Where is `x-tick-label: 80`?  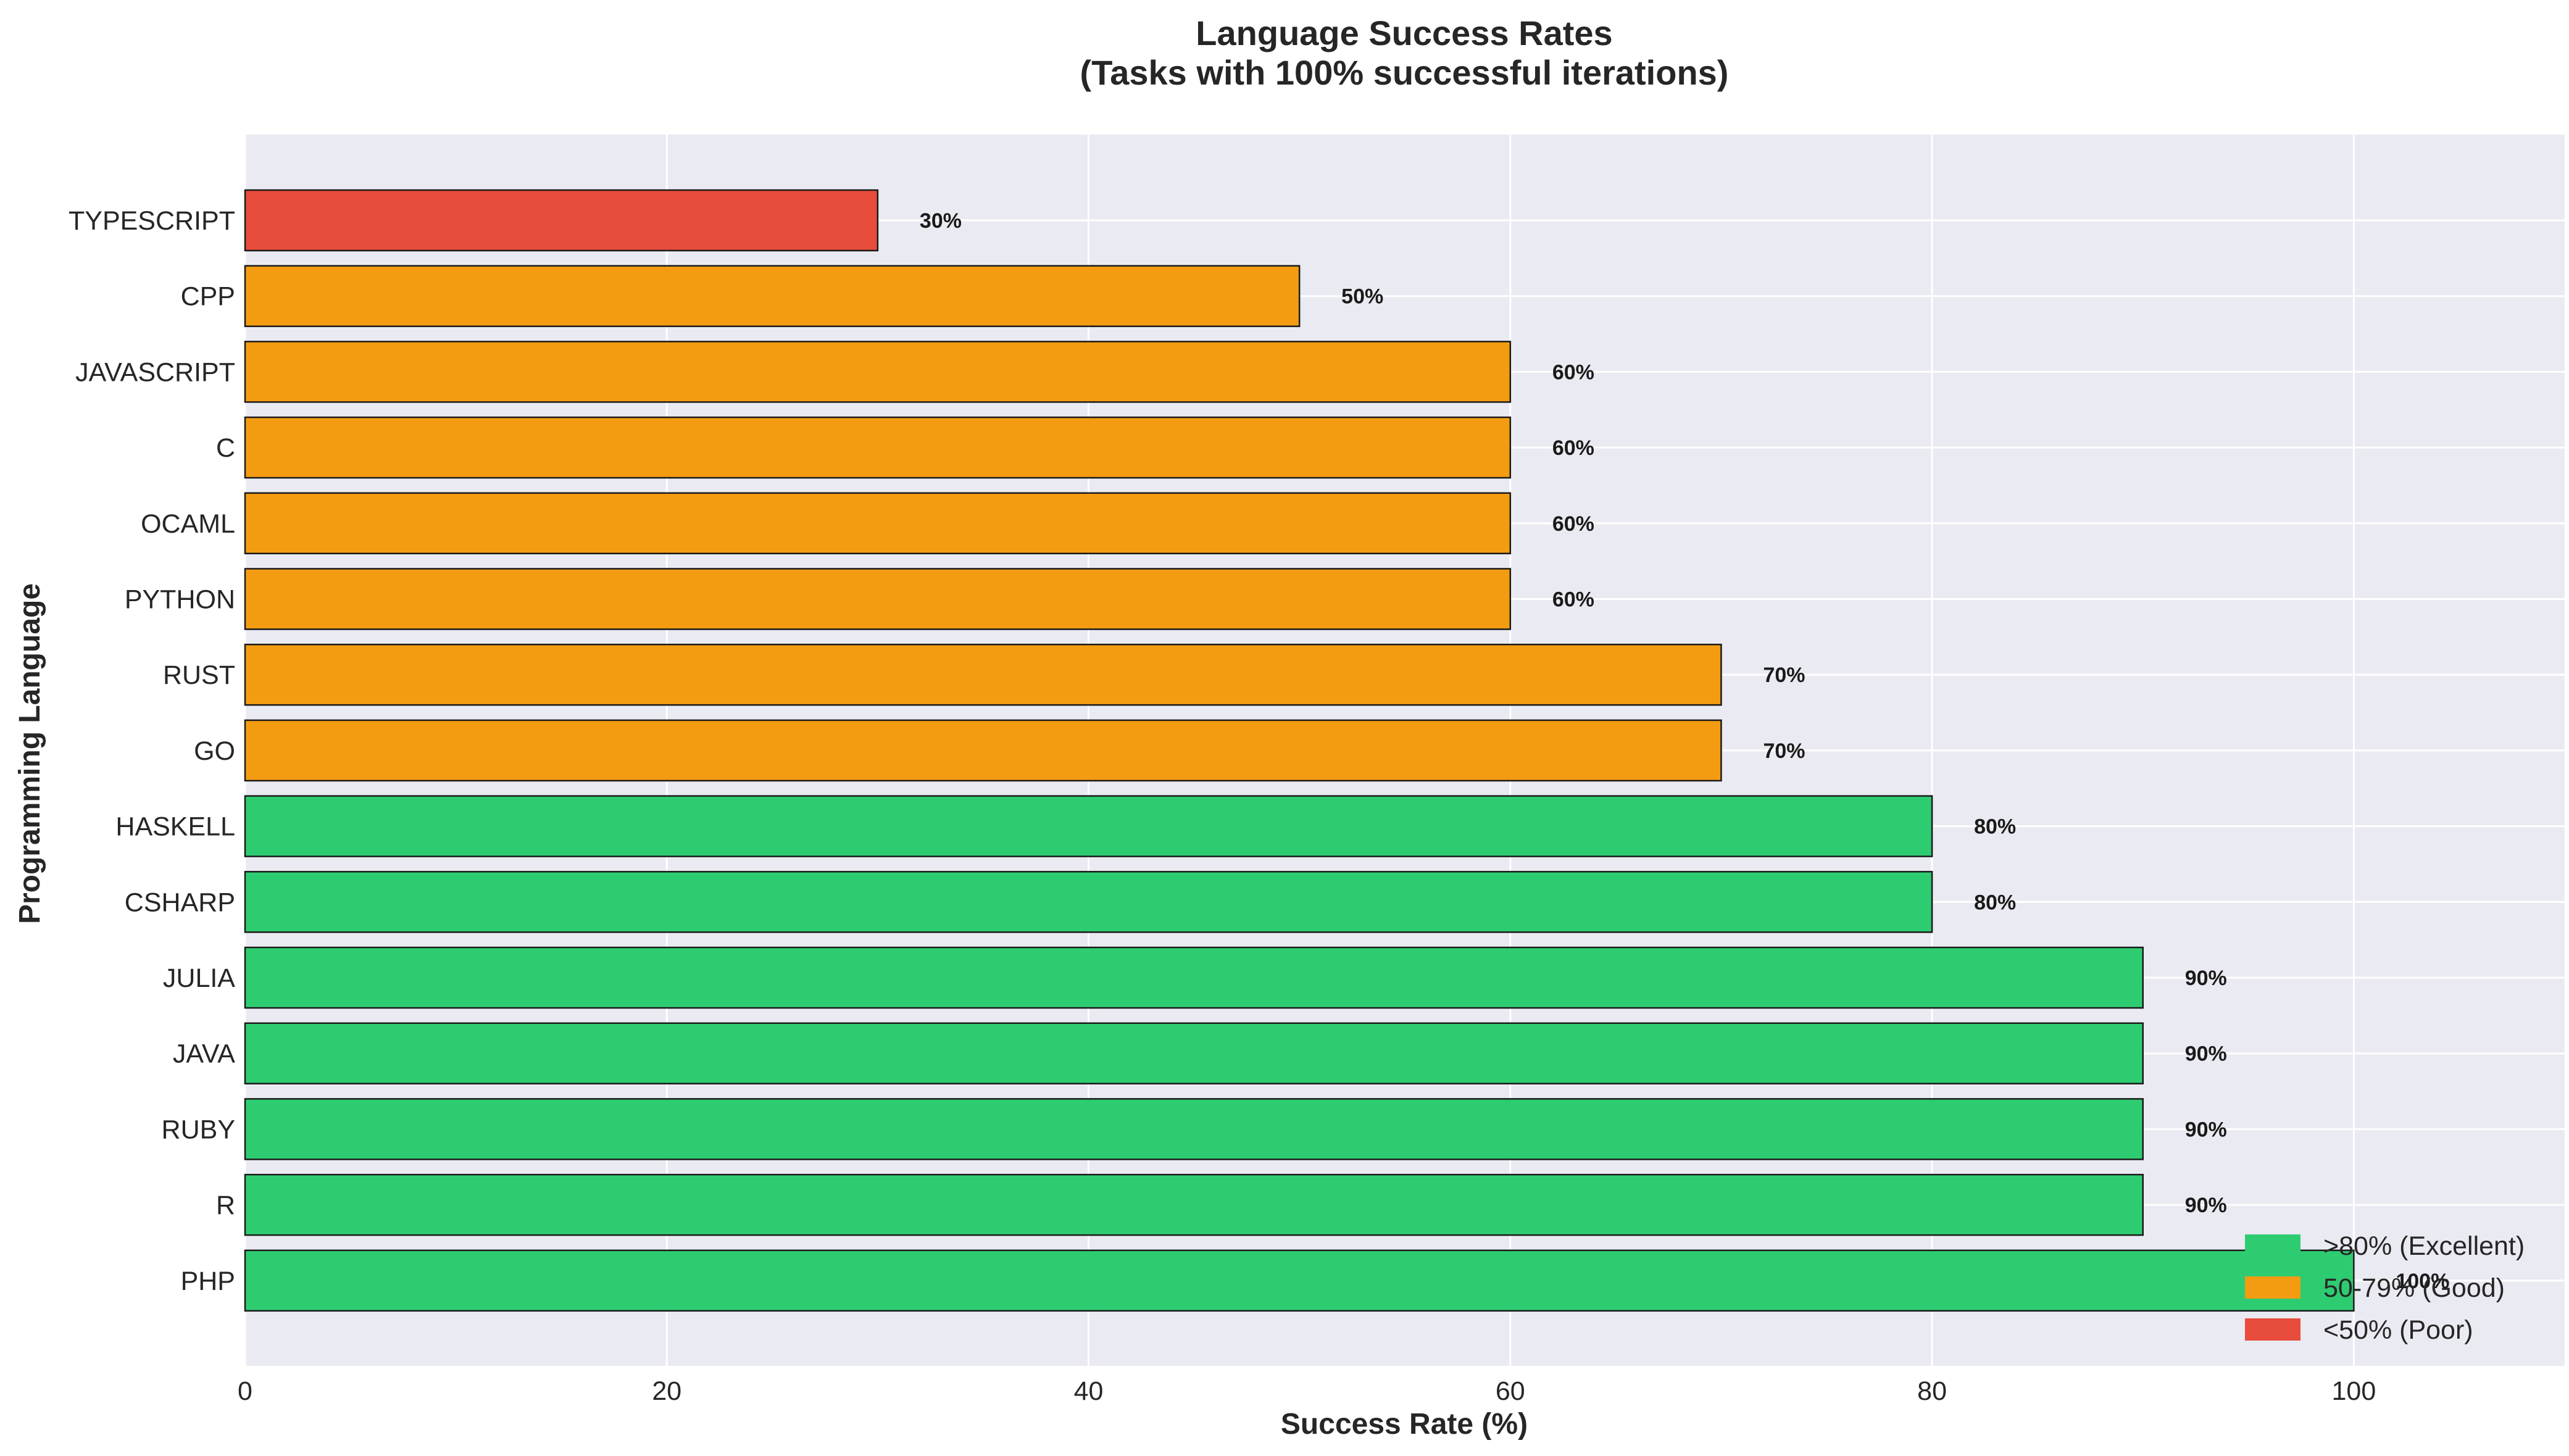
x-tick-label: 80 is located at coordinates (1932, 1391).